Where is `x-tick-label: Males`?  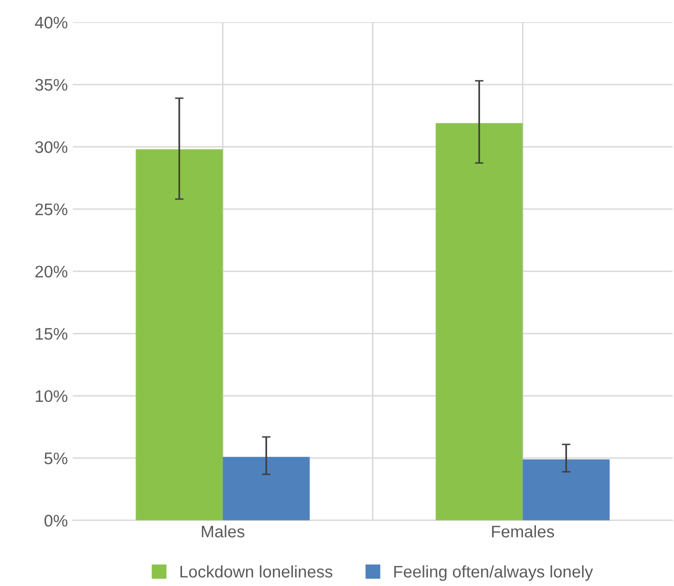
x-tick-label: Males is located at coordinates (223, 531).